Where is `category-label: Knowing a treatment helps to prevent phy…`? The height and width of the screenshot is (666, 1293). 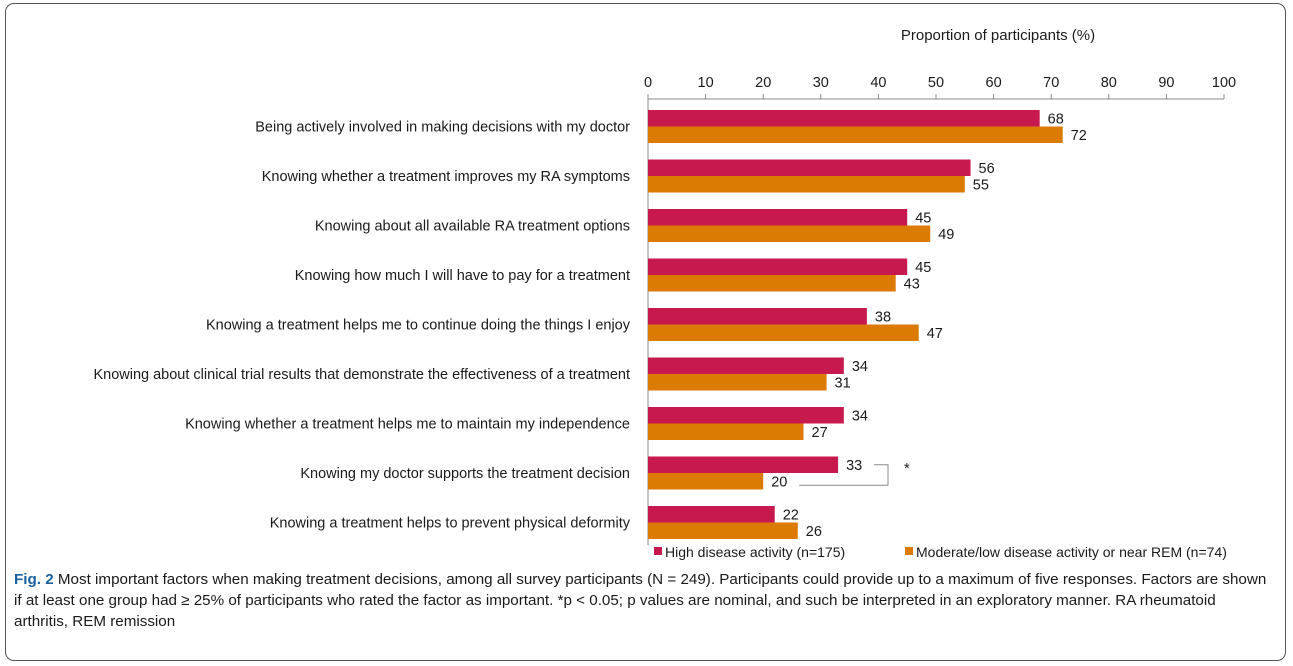
category-label: Knowing a treatment helps to prevent phy… is located at coordinates (450, 524).